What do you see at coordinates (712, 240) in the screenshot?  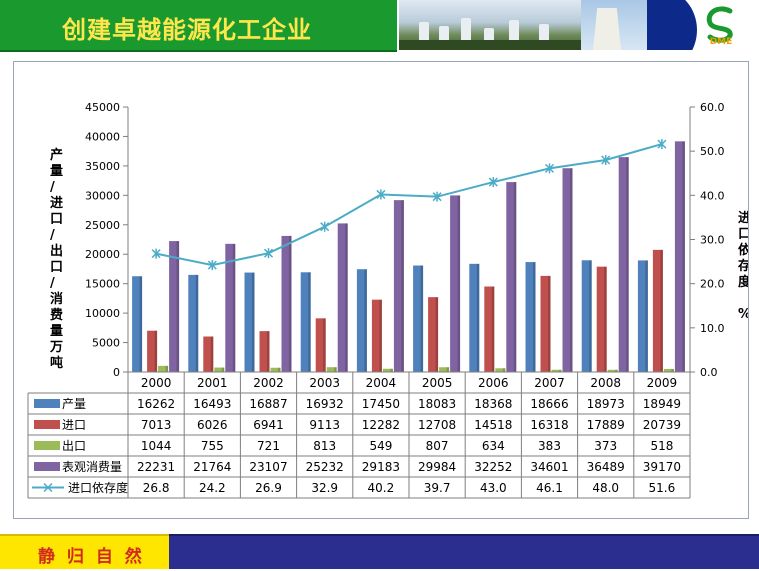 I see `y-tick-label-right: 30.0` at bounding box center [712, 240].